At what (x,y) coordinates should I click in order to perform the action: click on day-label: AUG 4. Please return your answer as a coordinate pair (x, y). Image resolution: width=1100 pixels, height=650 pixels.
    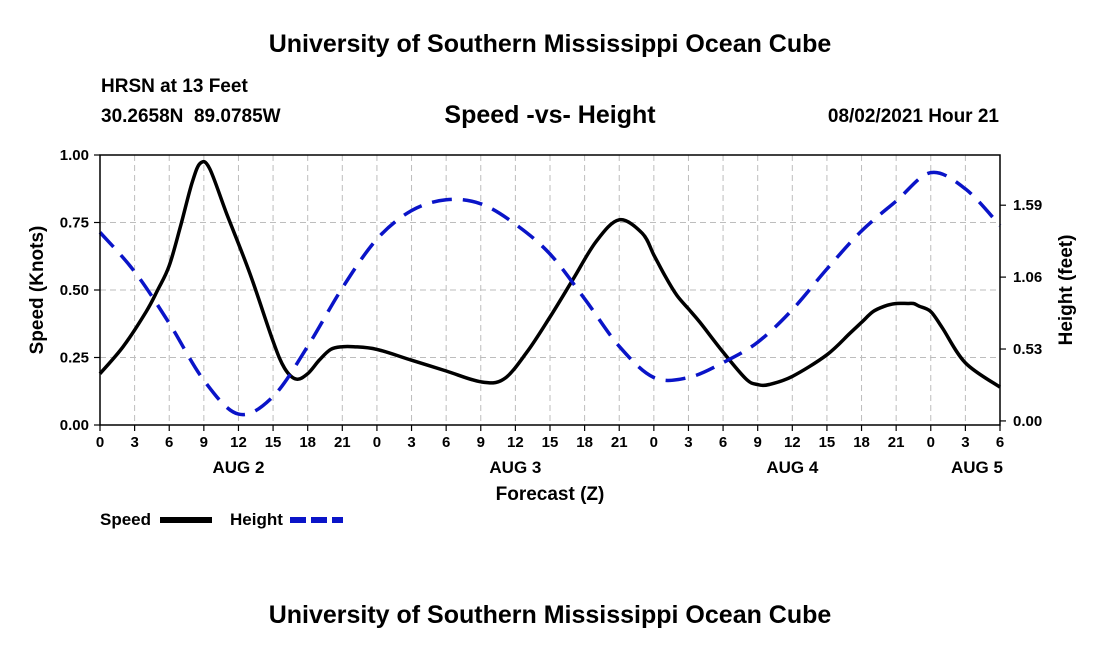
    Looking at the image, I should click on (792, 467).